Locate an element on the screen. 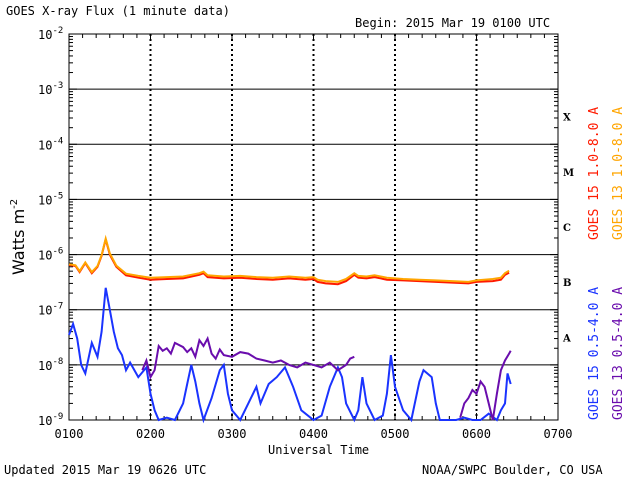  x-tick-label: 0300 is located at coordinates (232, 434).